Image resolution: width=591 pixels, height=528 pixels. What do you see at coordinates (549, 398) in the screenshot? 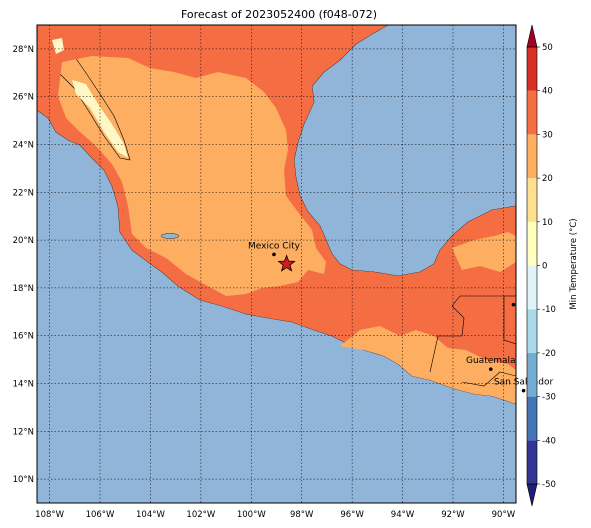
I see `colorbar-tick-label: -30` at bounding box center [549, 398].